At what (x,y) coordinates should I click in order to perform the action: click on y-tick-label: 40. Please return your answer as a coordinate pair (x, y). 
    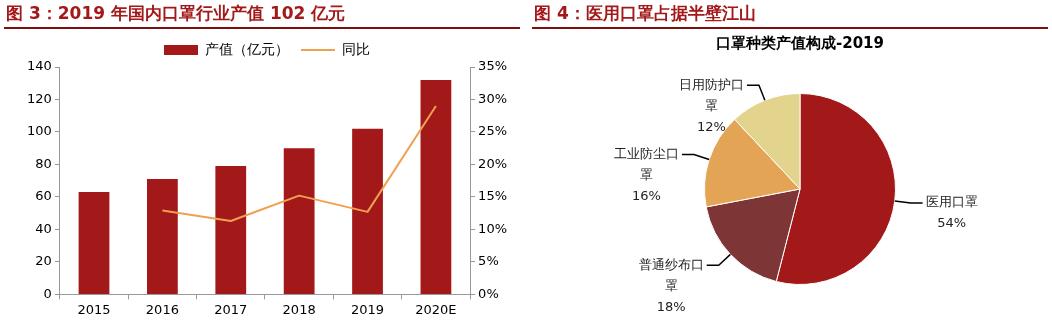
    Looking at the image, I should click on (43, 228).